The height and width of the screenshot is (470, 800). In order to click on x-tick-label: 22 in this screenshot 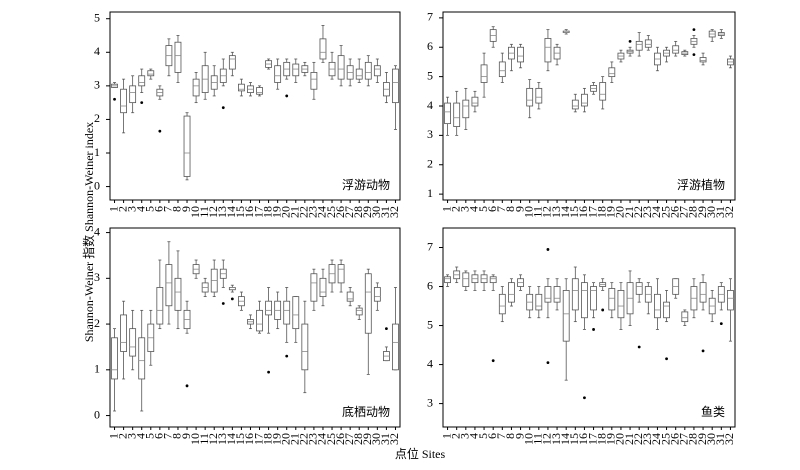, I will do `click(304, 439)`.